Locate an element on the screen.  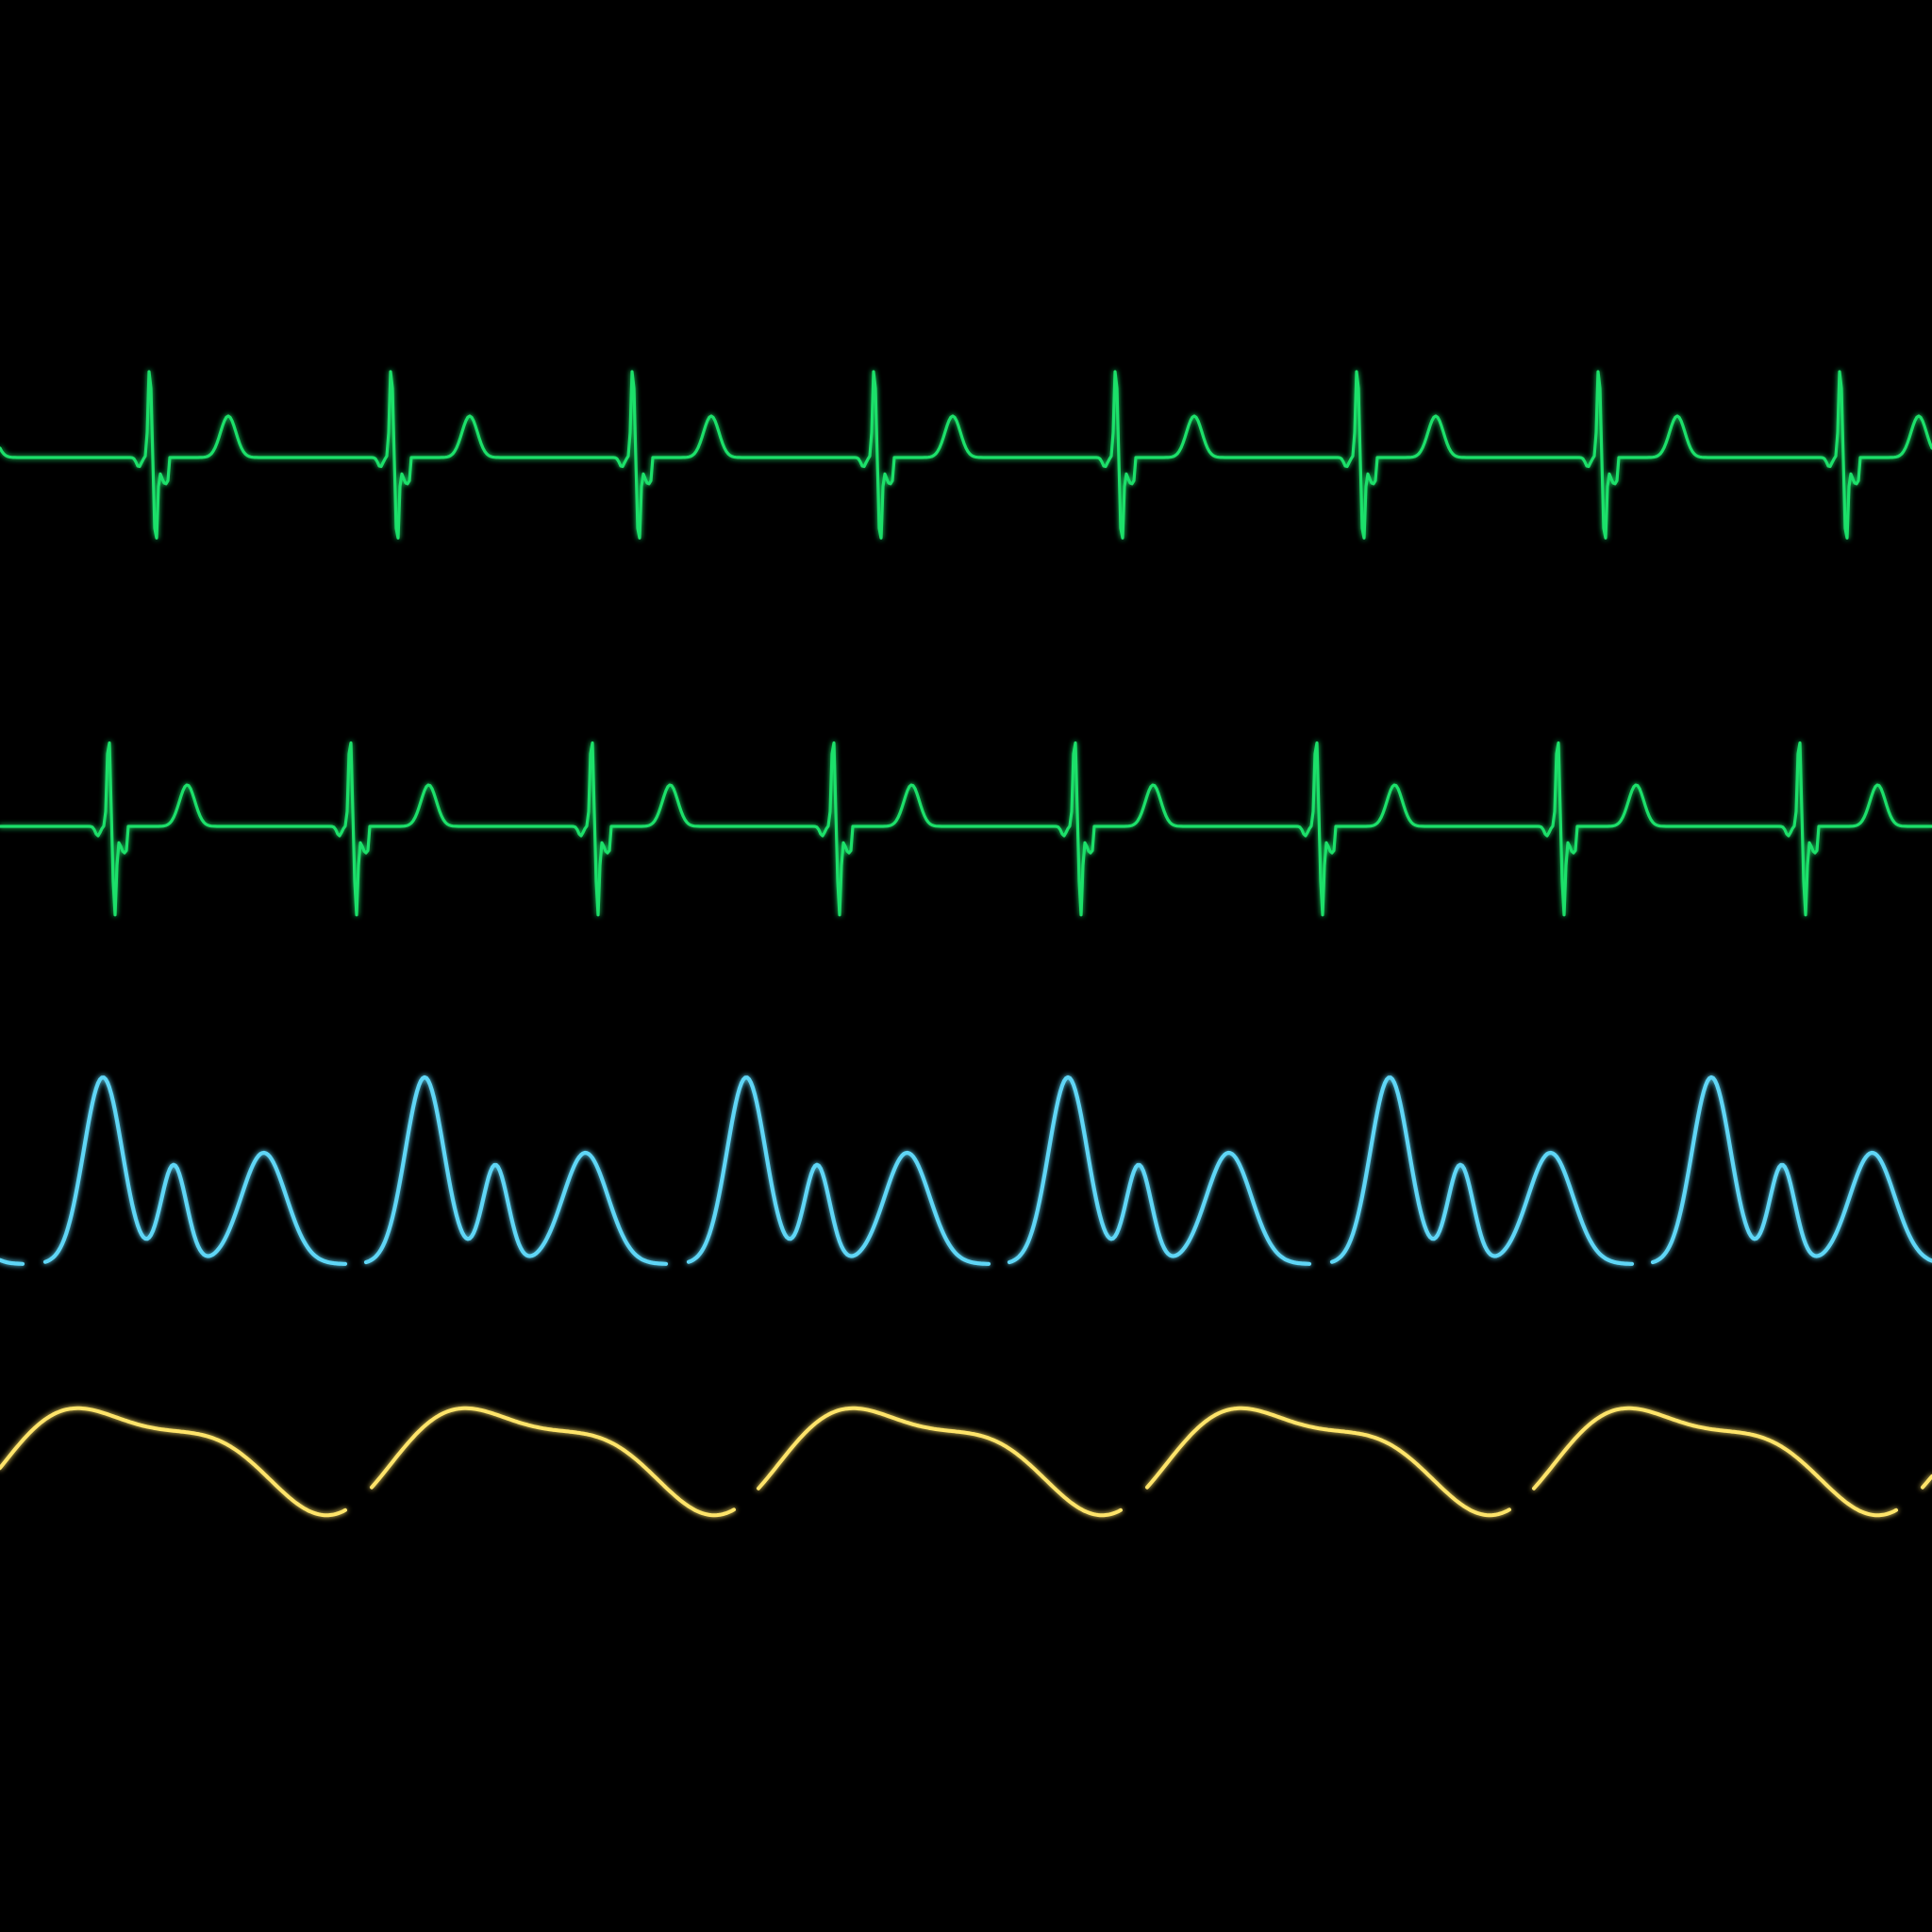
arterial-pressure-trace is located at coordinates (966, 1170).